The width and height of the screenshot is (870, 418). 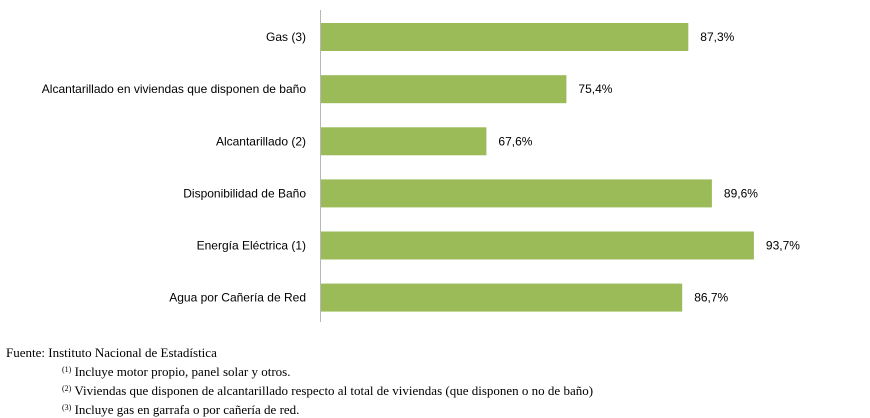 What do you see at coordinates (515, 141) in the screenshot?
I see `value-label-2: 67,6%` at bounding box center [515, 141].